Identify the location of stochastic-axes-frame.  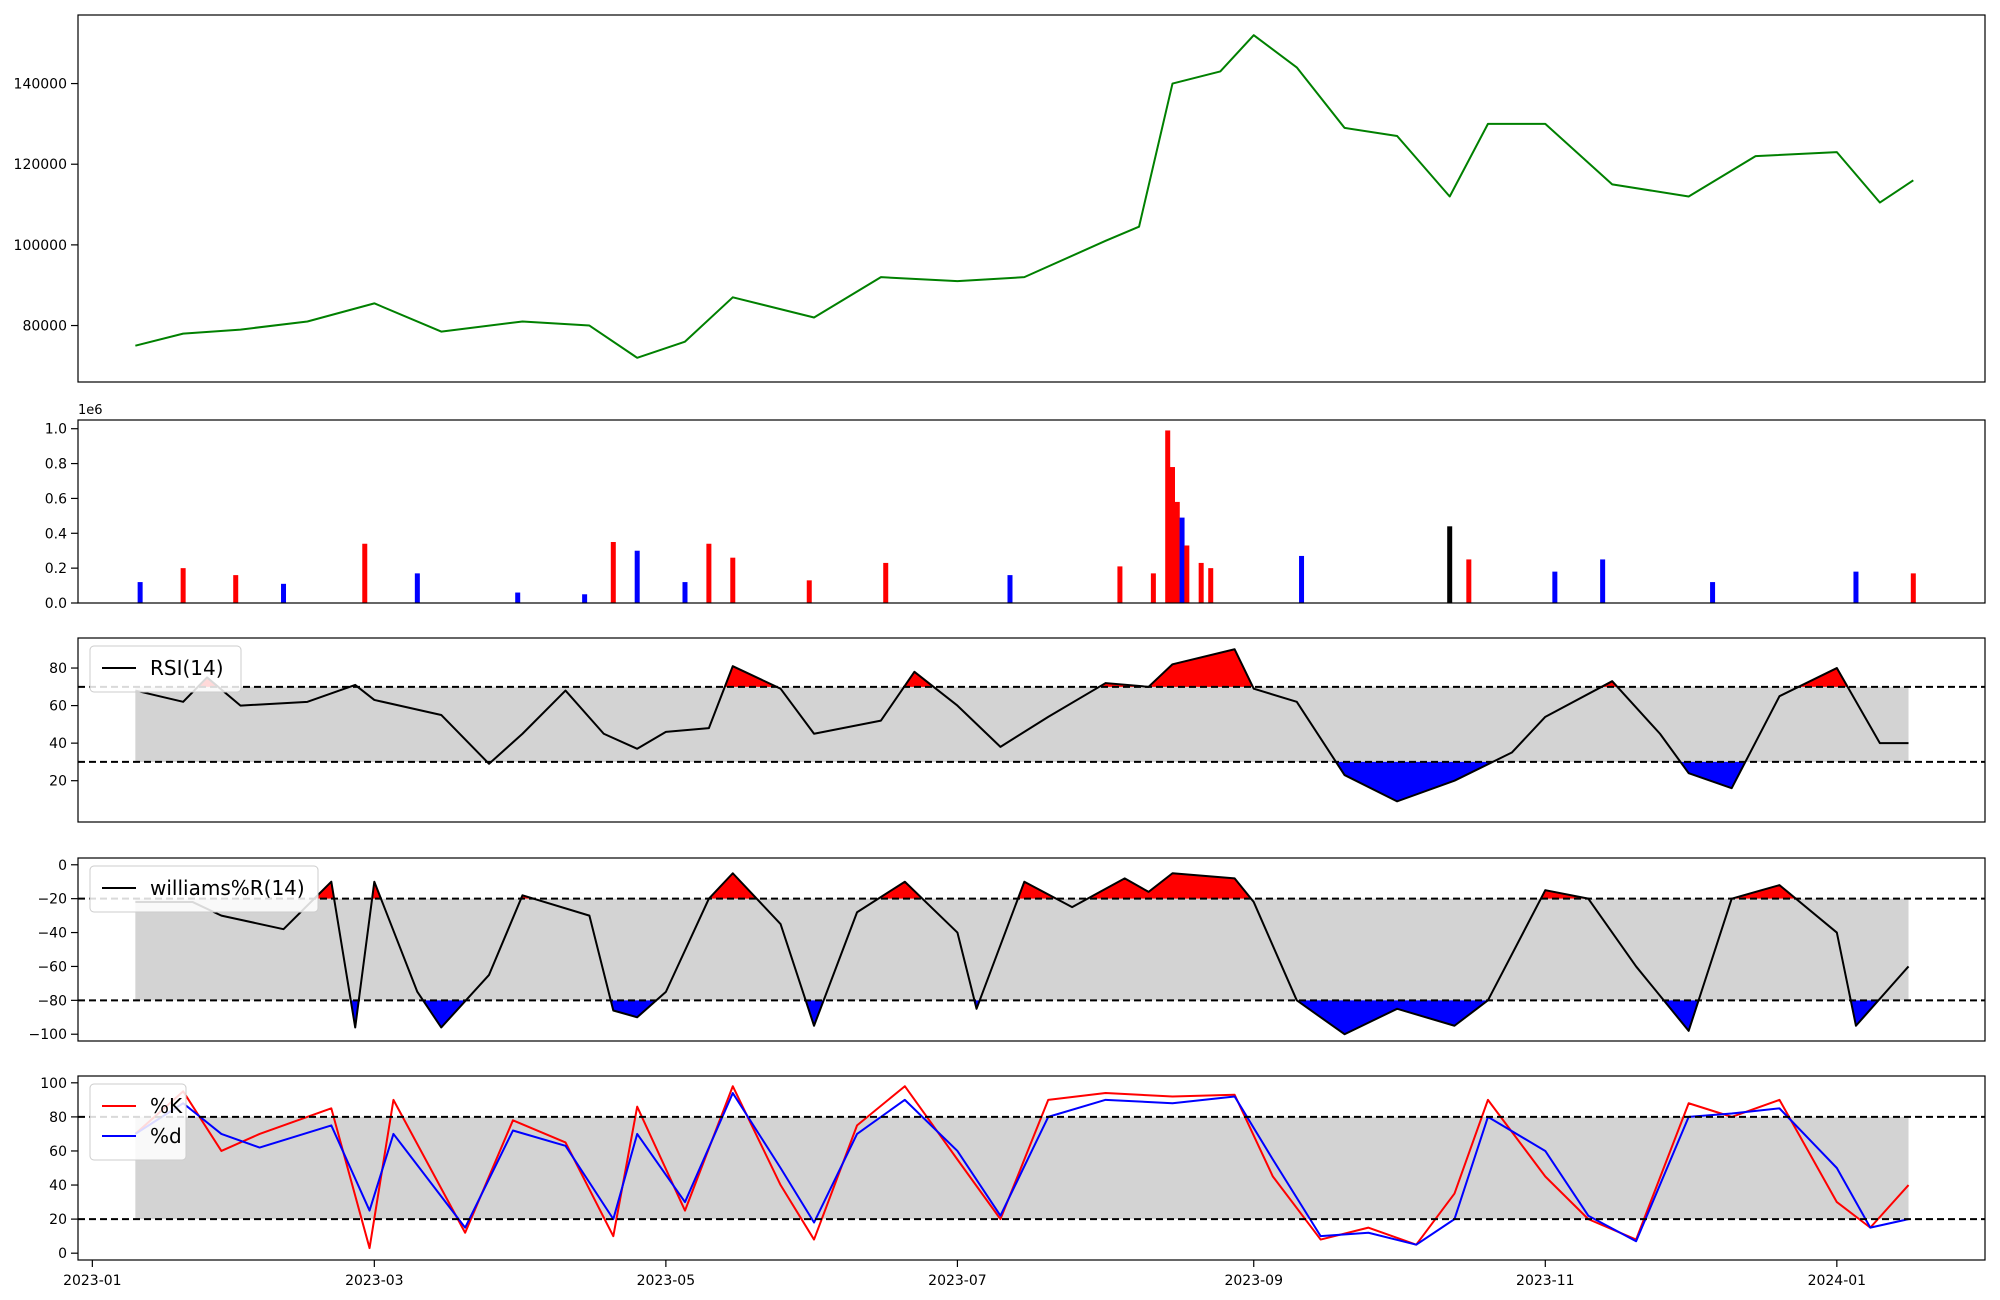
(1031, 1168).